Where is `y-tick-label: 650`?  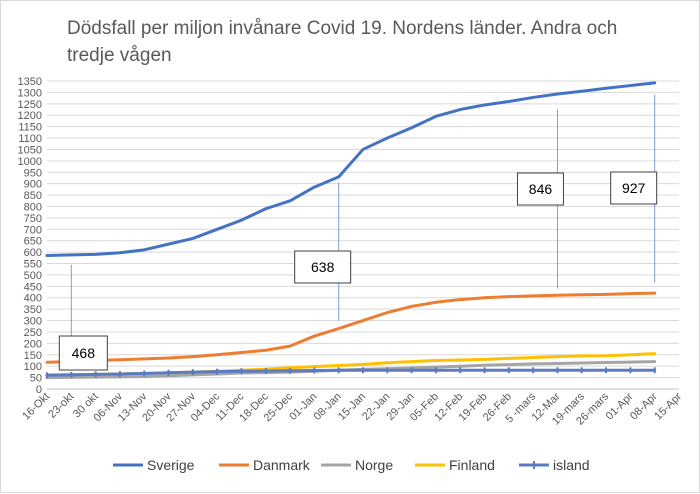
y-tick-label: 650 is located at coordinates (33, 242).